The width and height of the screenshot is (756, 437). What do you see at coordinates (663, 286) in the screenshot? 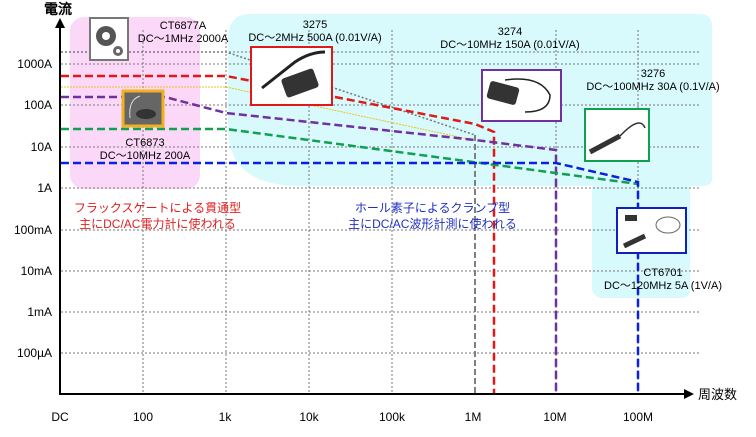
I see `product-spec: DC～120MHz 5A (1V/A)` at bounding box center [663, 286].